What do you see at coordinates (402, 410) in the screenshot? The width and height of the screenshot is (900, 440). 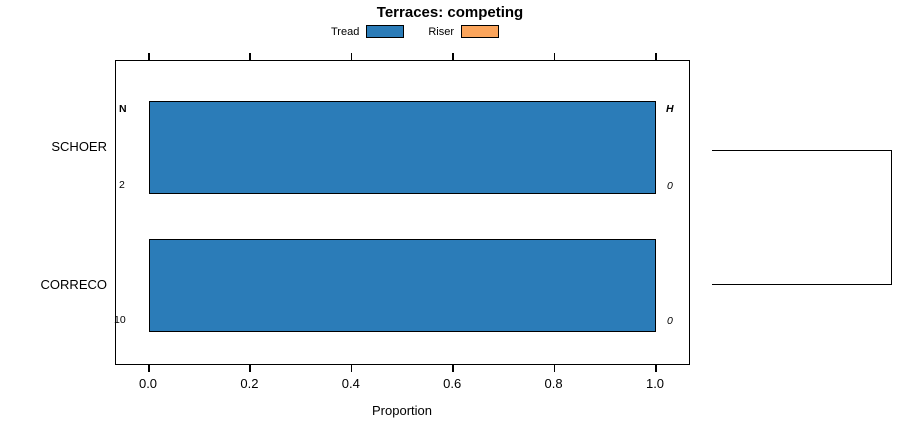 I see `x-axis-label: Proportion` at bounding box center [402, 410].